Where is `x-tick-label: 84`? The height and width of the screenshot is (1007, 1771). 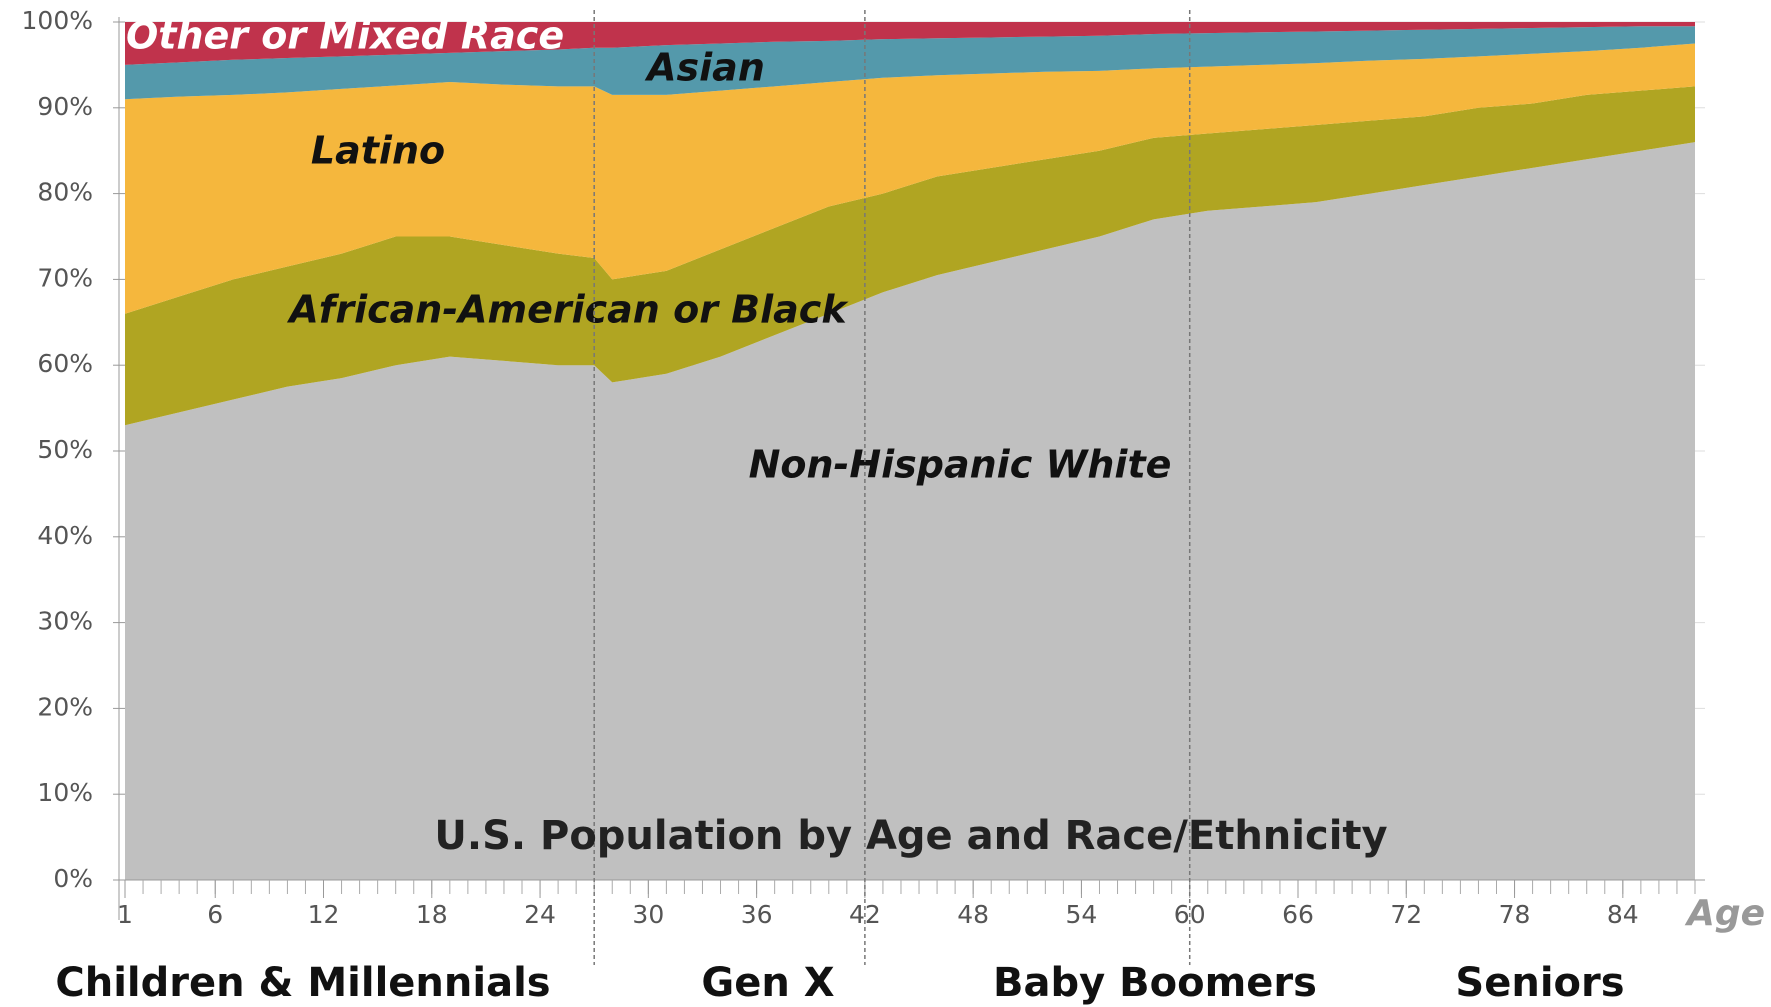
x-tick-label: 84 is located at coordinates (1623, 914).